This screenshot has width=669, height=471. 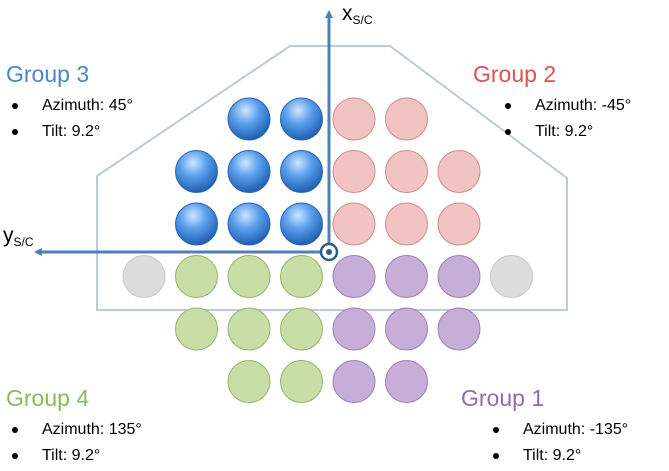 I want to click on group-3-tilt: Tilt: 9.2°, so click(x=69, y=132).